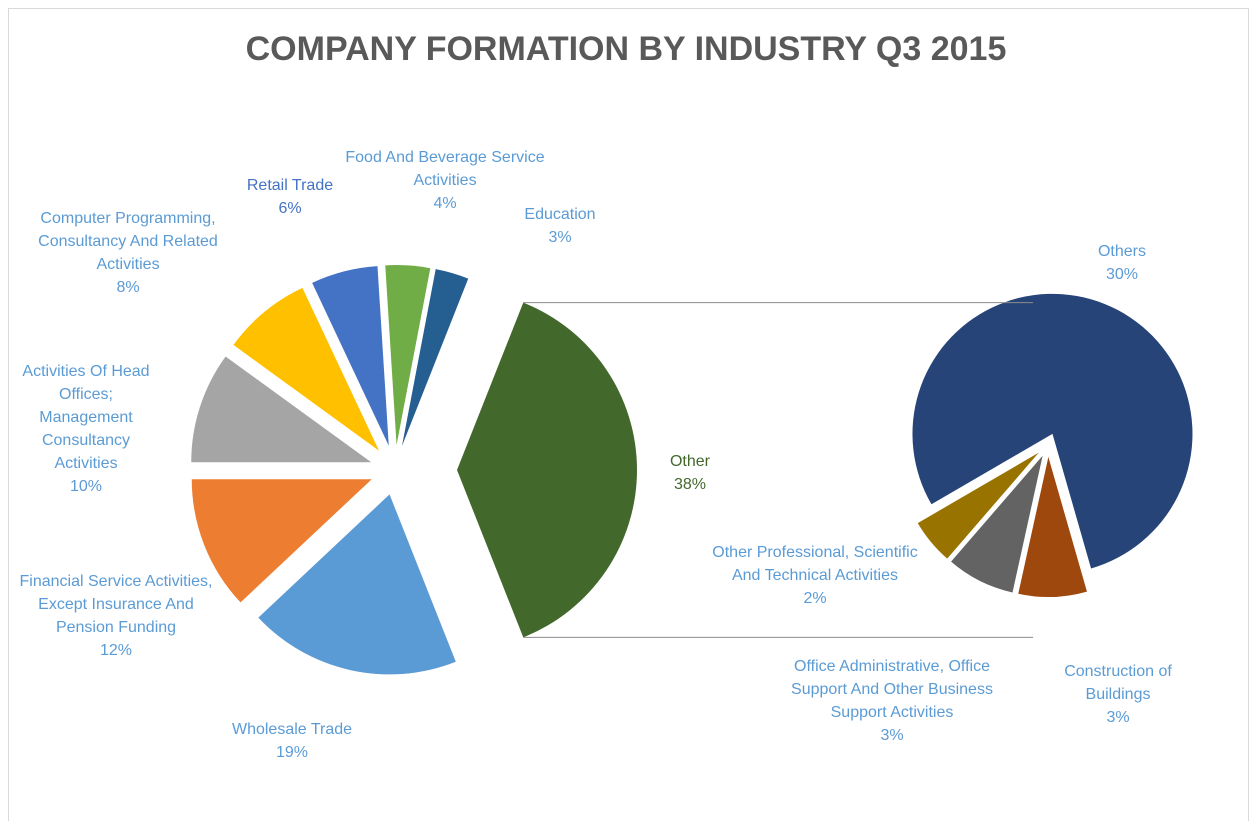 Image resolution: width=1252 pixels, height=821 pixels. What do you see at coordinates (292, 729) in the screenshot?
I see `category-label: Wholesale Trade` at bounding box center [292, 729].